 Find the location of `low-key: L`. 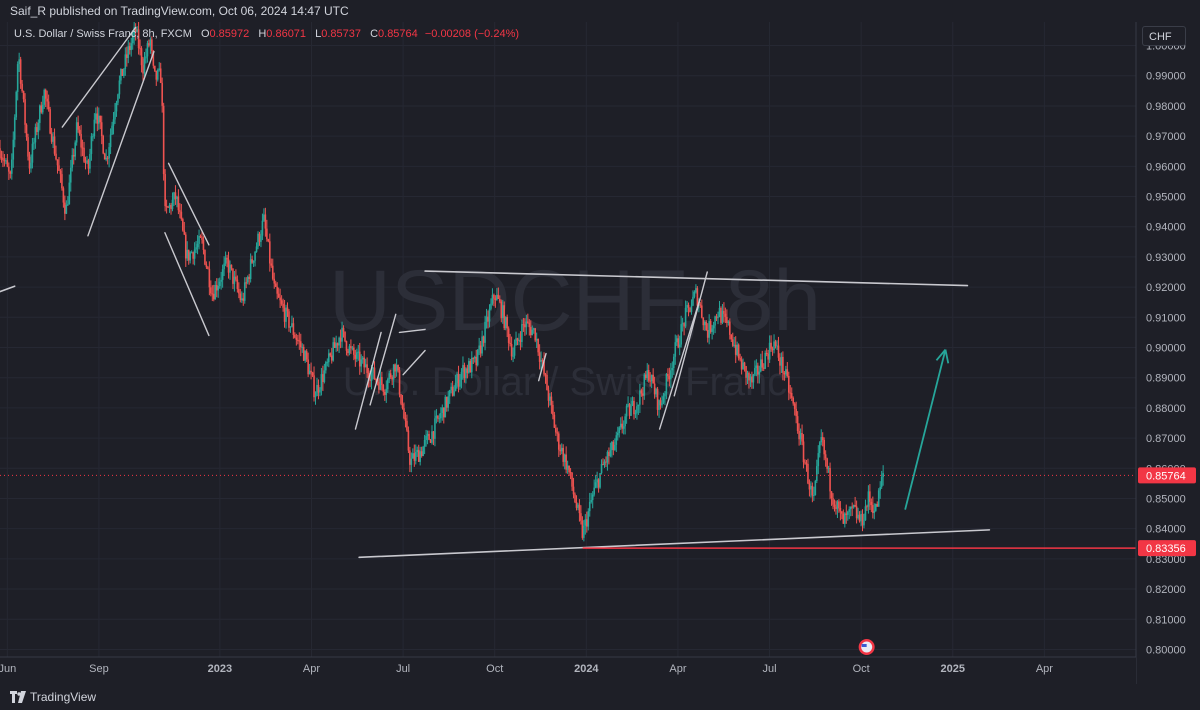

low-key: L is located at coordinates (318, 34).